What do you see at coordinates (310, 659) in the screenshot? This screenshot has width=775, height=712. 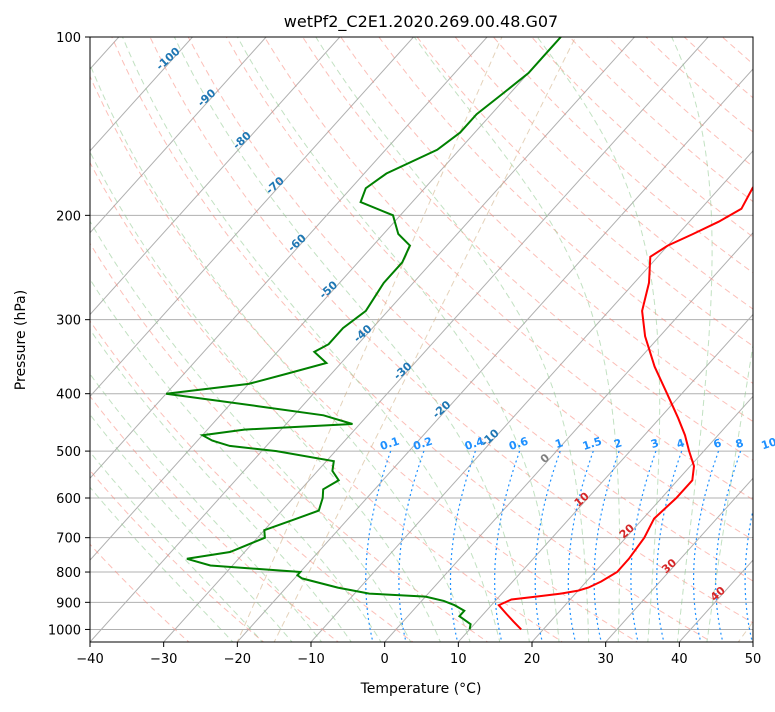 I see `x-tick-label: −10` at bounding box center [310, 659].